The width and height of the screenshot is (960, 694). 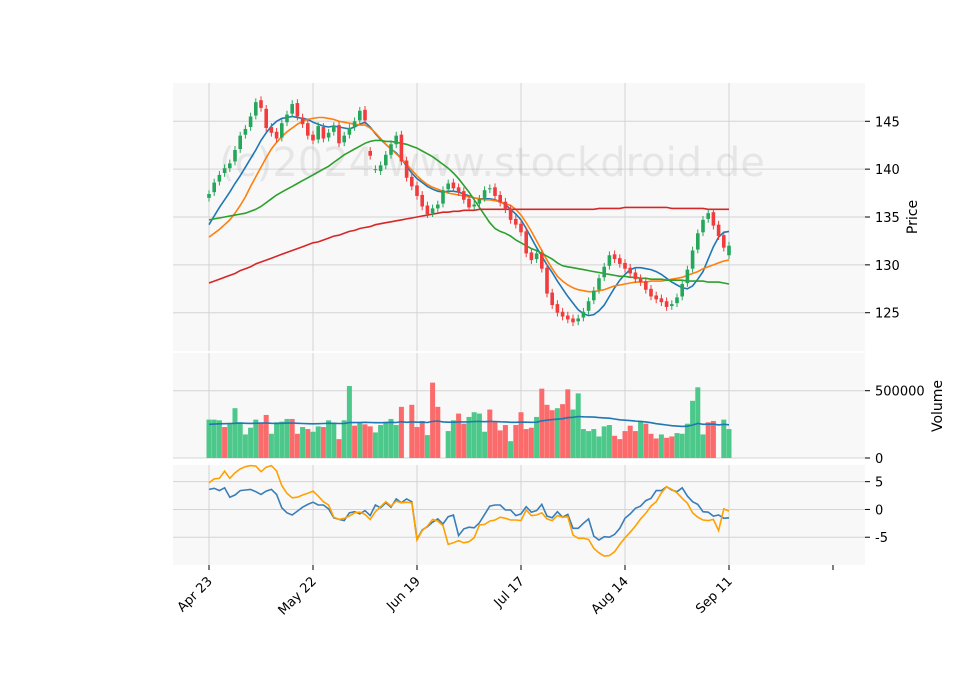 I want to click on volume-bars, so click(x=469, y=420).